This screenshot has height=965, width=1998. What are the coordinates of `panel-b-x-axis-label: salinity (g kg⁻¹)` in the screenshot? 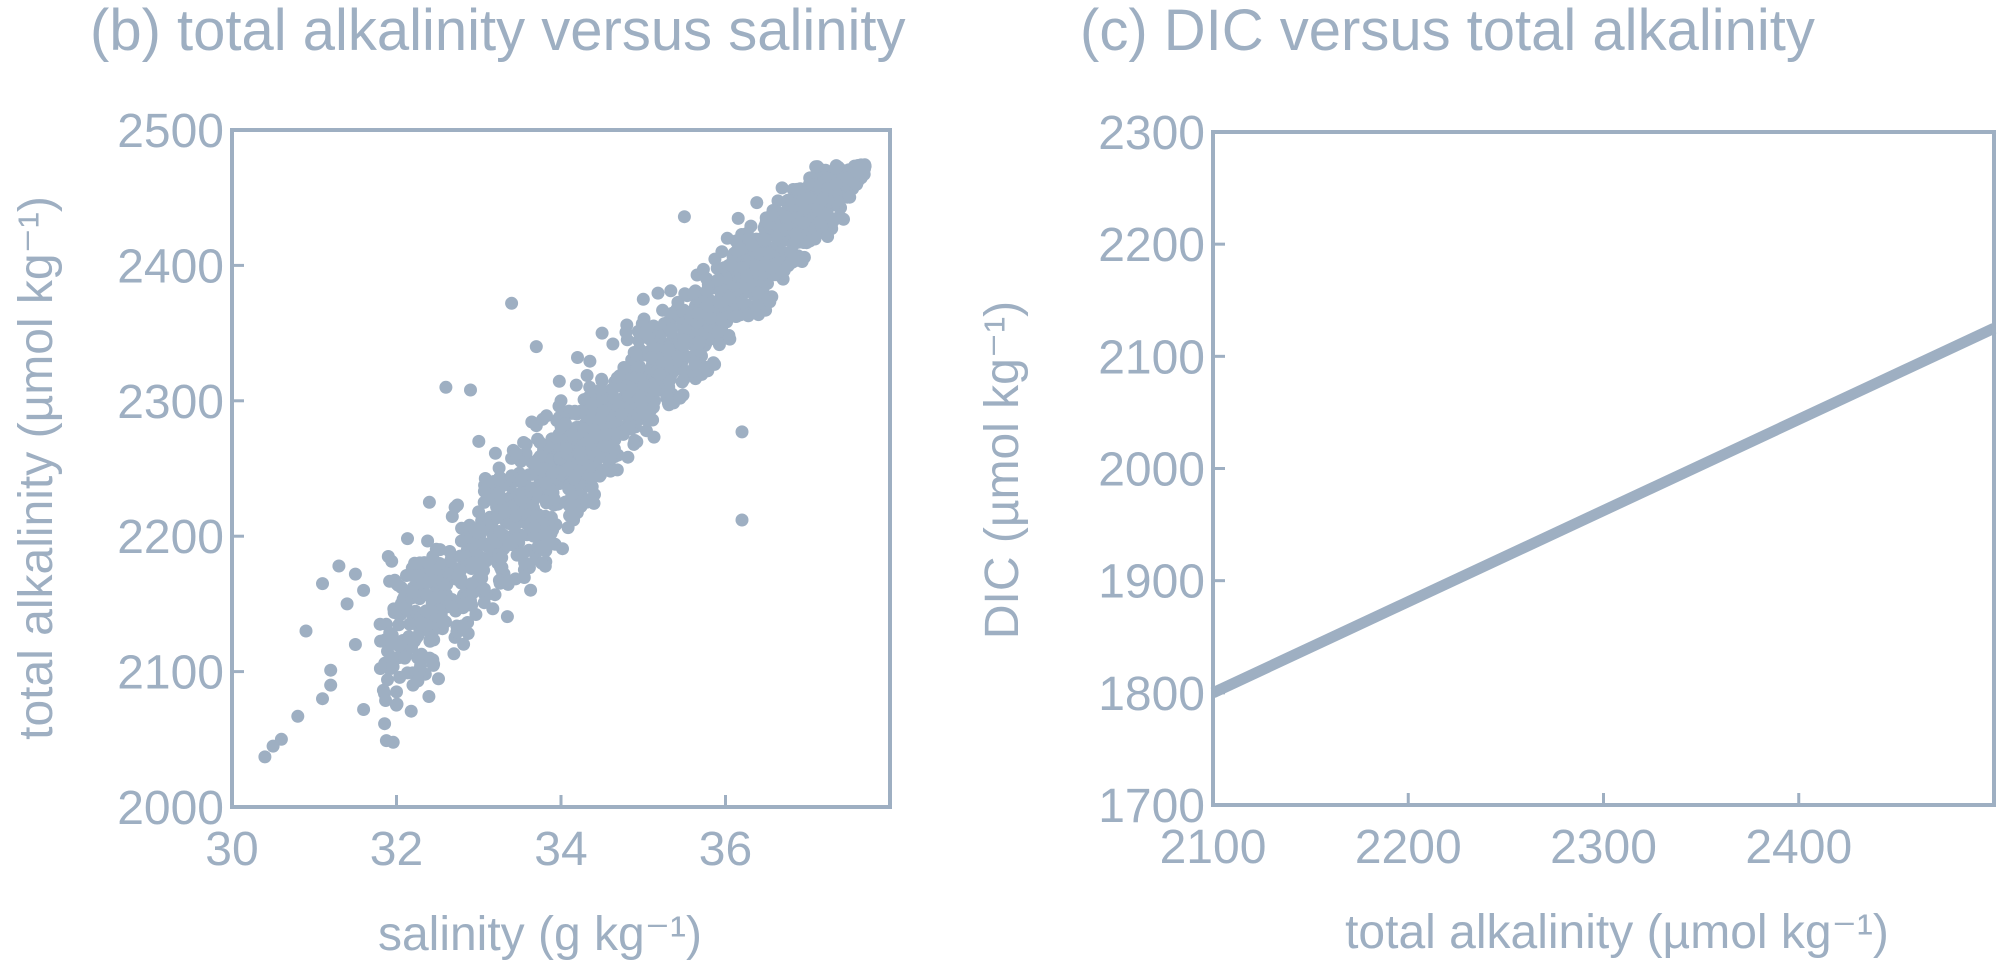 It's located at (540, 934).